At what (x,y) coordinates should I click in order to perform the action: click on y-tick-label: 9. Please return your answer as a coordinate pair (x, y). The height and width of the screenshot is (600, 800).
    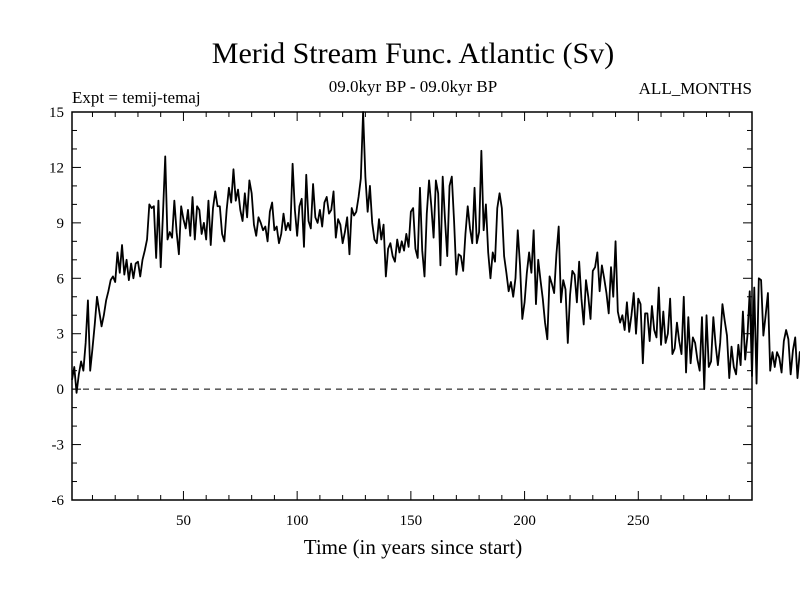
    Looking at the image, I should click on (61, 224).